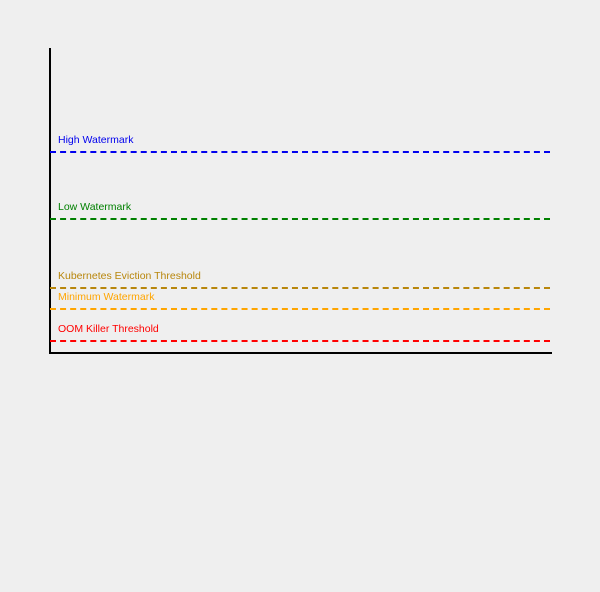 This screenshot has height=592, width=600. What do you see at coordinates (50, 201) in the screenshot?
I see `y-axis-line` at bounding box center [50, 201].